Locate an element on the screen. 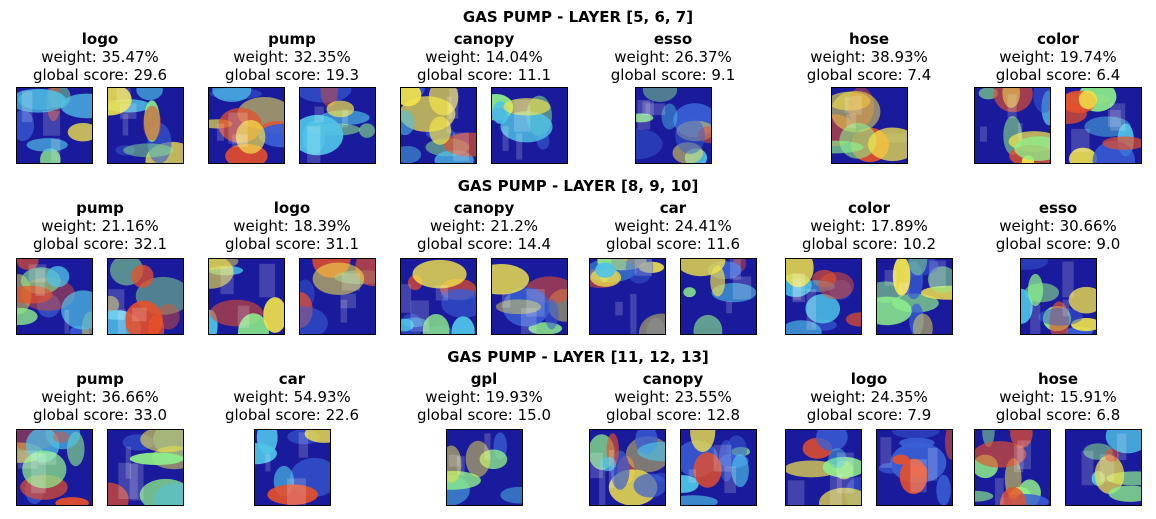 The width and height of the screenshot is (1156, 519). concept-label: hose weight: 38.93% global score: 7.4 is located at coordinates (869, 57).